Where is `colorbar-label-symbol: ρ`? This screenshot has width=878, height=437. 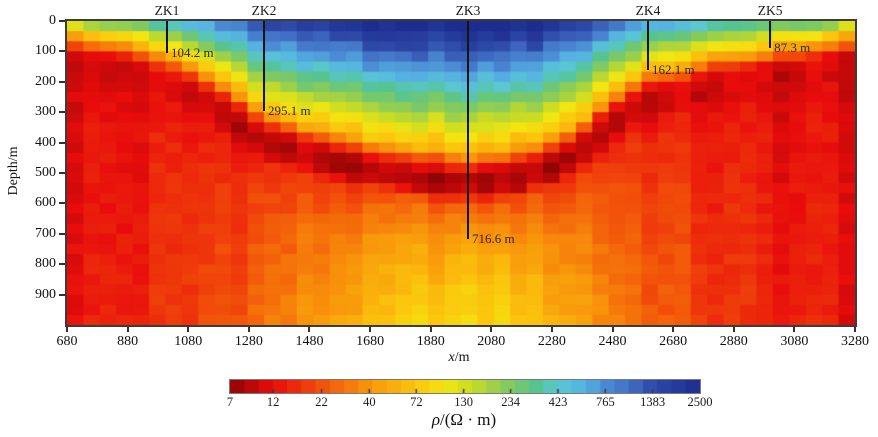
colorbar-label-symbol: ρ is located at coordinates (436, 419).